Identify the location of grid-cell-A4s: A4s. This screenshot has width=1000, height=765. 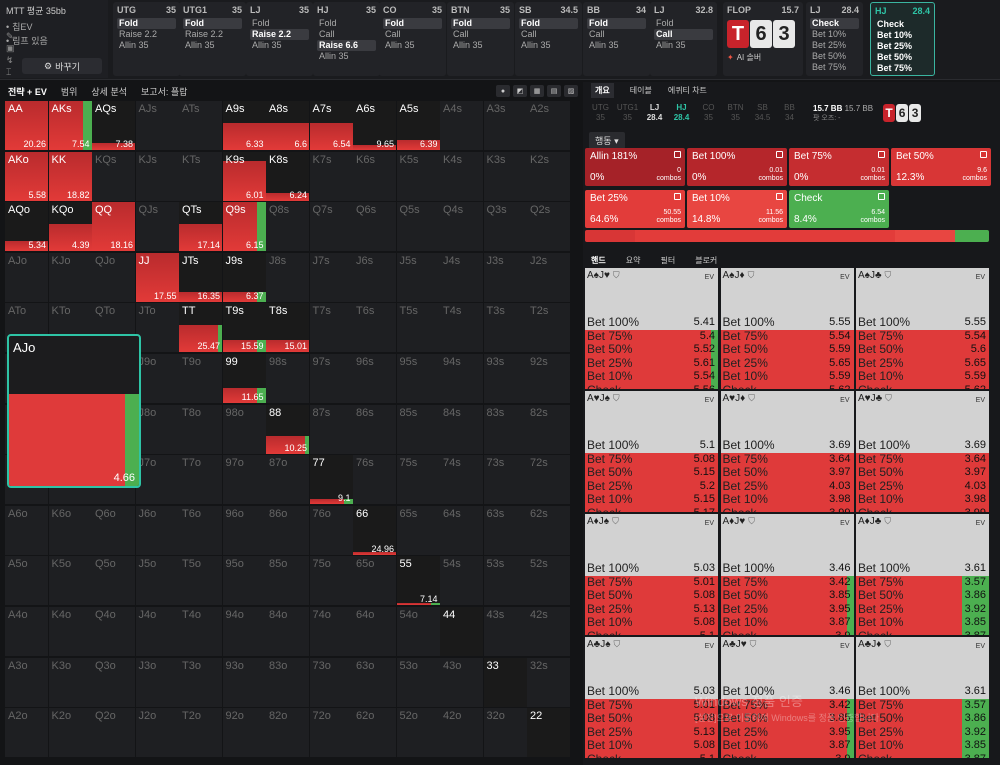
(461, 125).